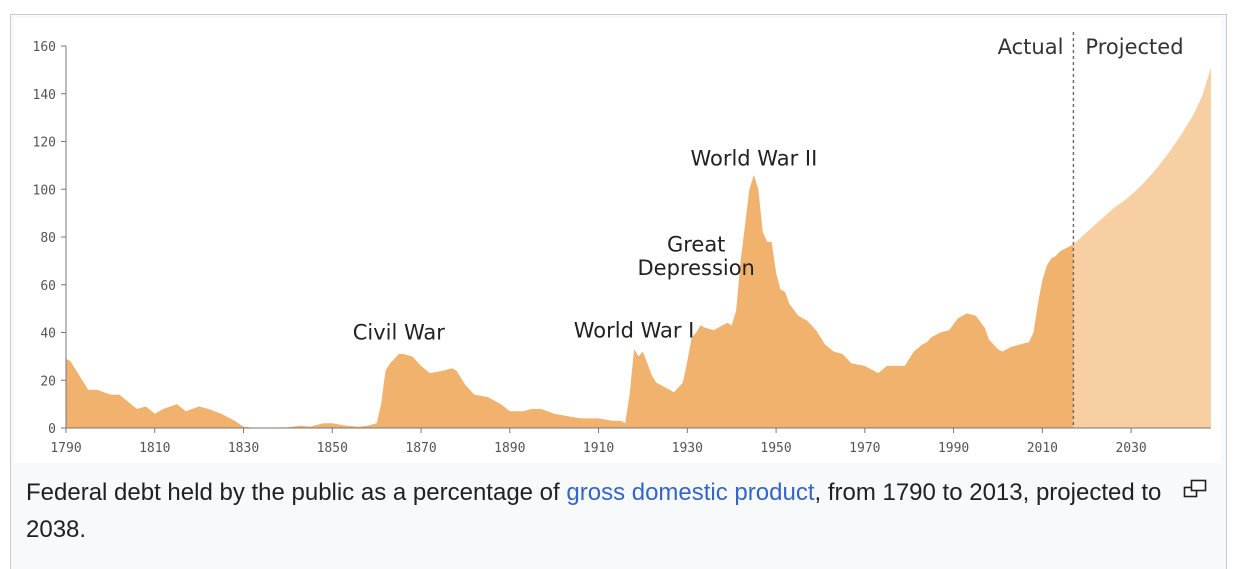 The image size is (1237, 569). Describe the element at coordinates (44, 95) in the screenshot. I see `y-tick-label: 140` at that location.